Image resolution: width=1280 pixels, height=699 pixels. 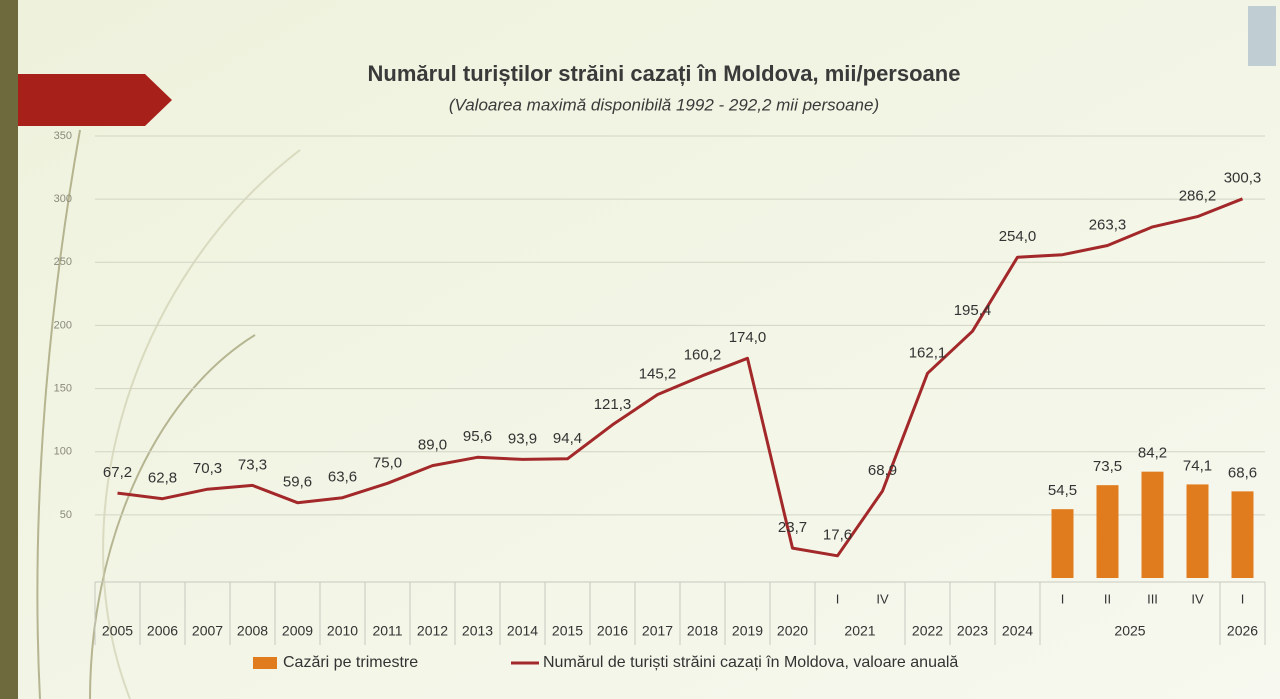 What do you see at coordinates (1129, 631) in the screenshot?
I see `x-tick-label: 2025` at bounding box center [1129, 631].